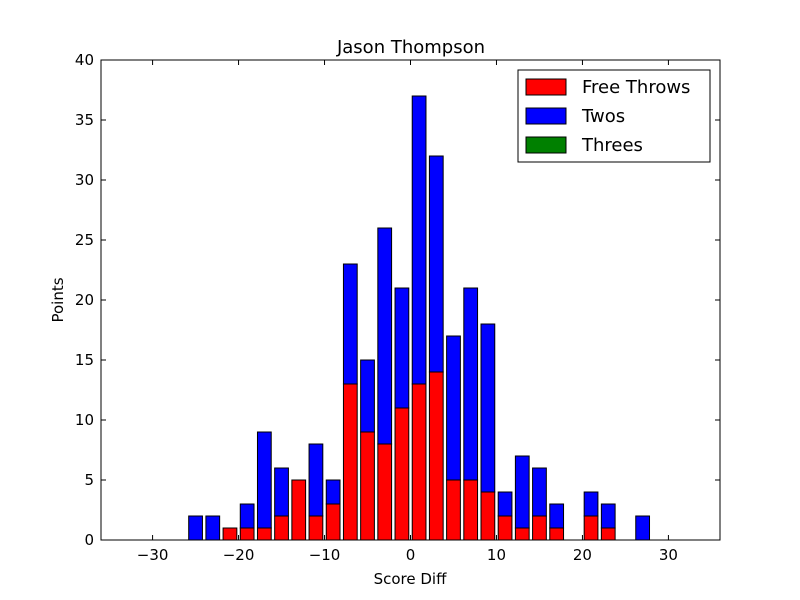 This screenshot has width=800, height=600. Describe the element at coordinates (84, 180) in the screenshot. I see `y-tick-label: 30` at that location.